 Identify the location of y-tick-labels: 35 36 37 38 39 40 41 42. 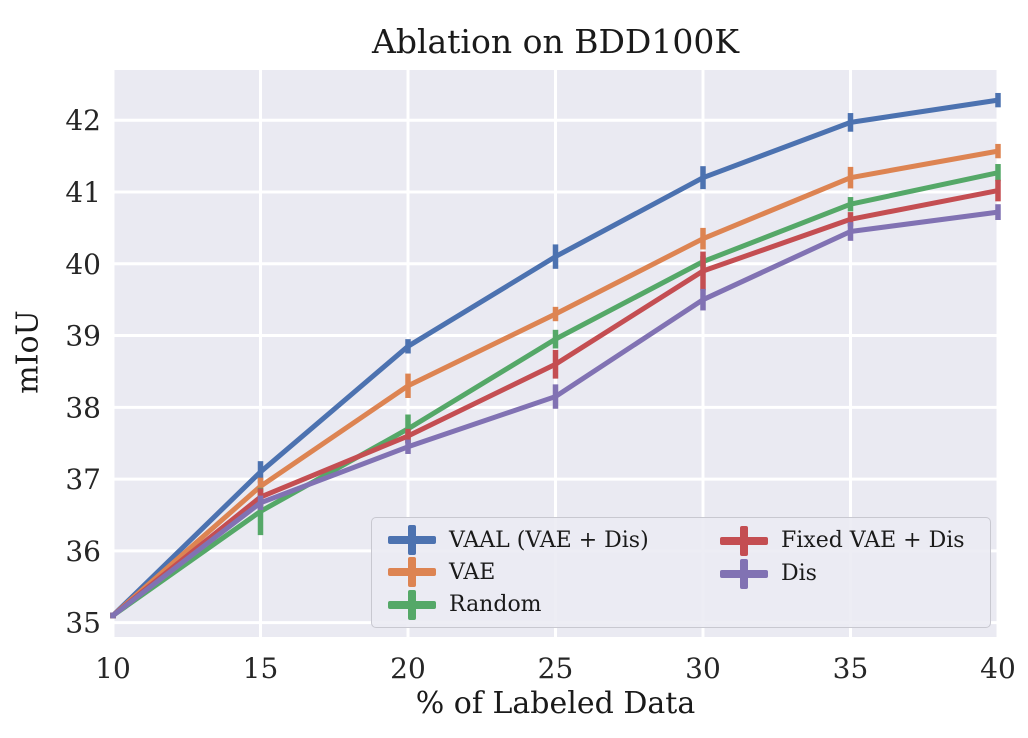
(83, 371).